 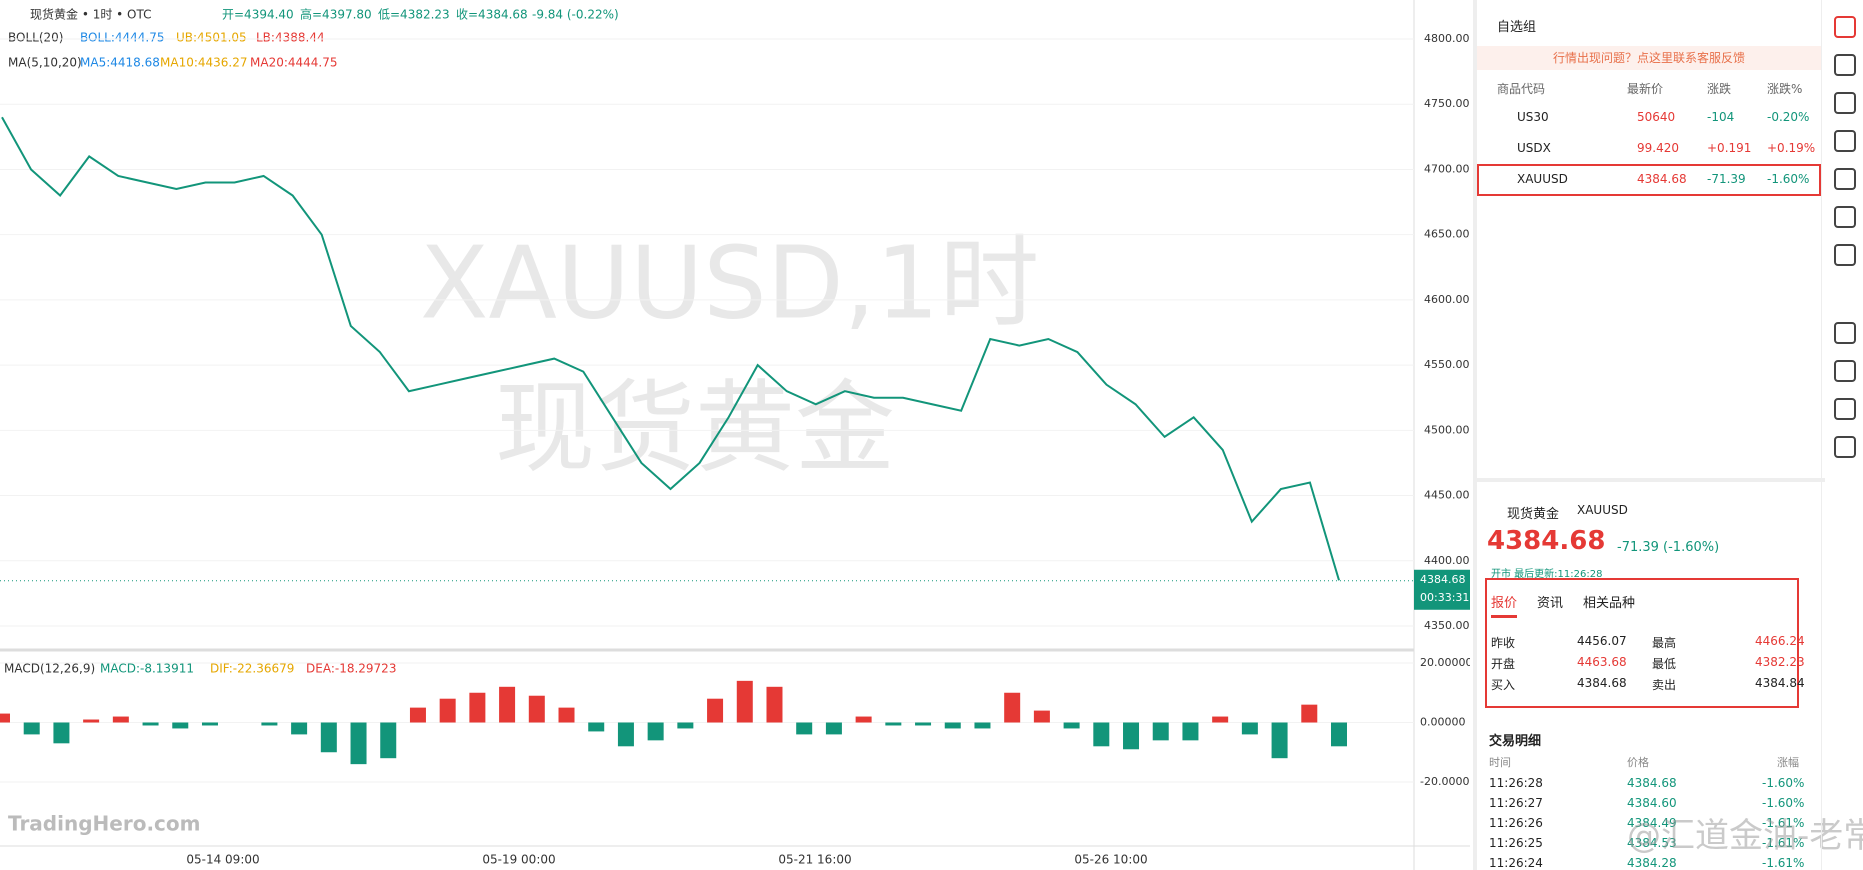 I want to click on watch-cell: -0.20%, so click(x=1788, y=117).